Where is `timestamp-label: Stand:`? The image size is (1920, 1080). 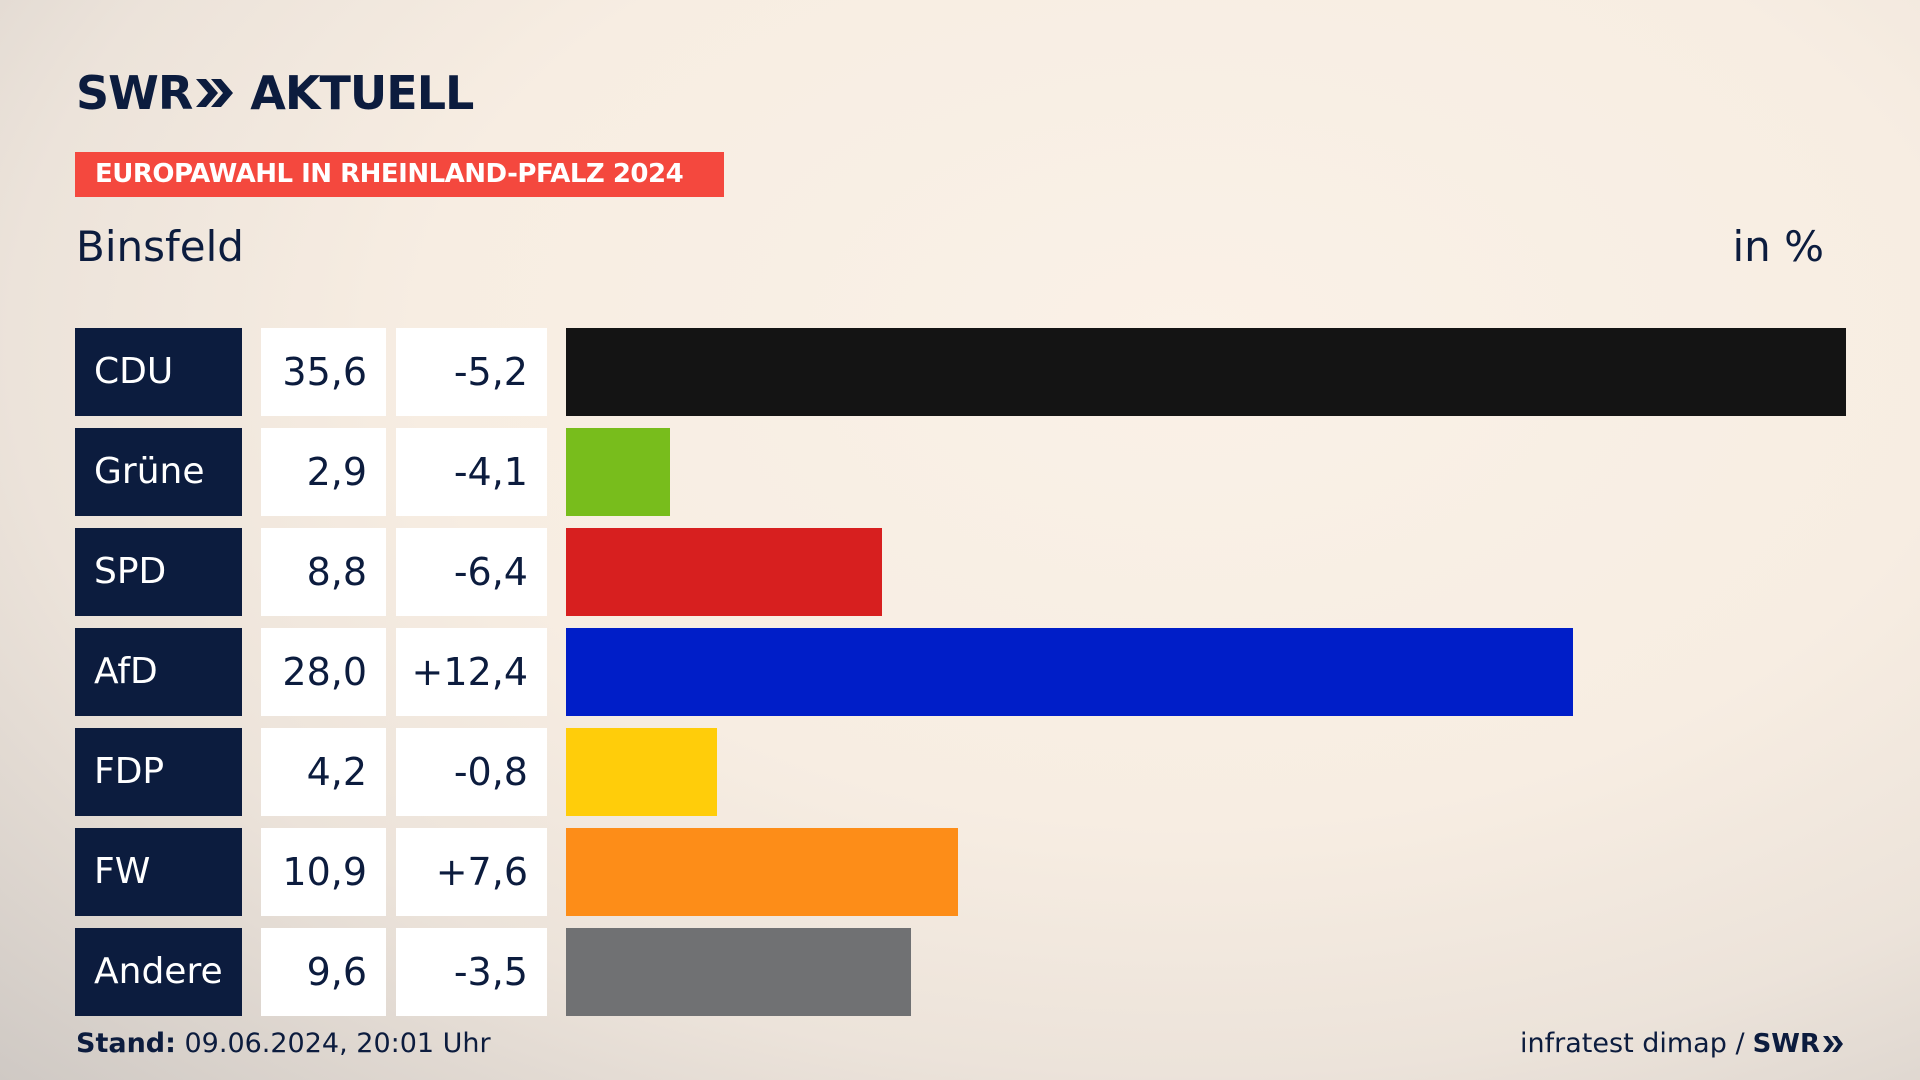
timestamp-label: Stand: is located at coordinates (126, 1043).